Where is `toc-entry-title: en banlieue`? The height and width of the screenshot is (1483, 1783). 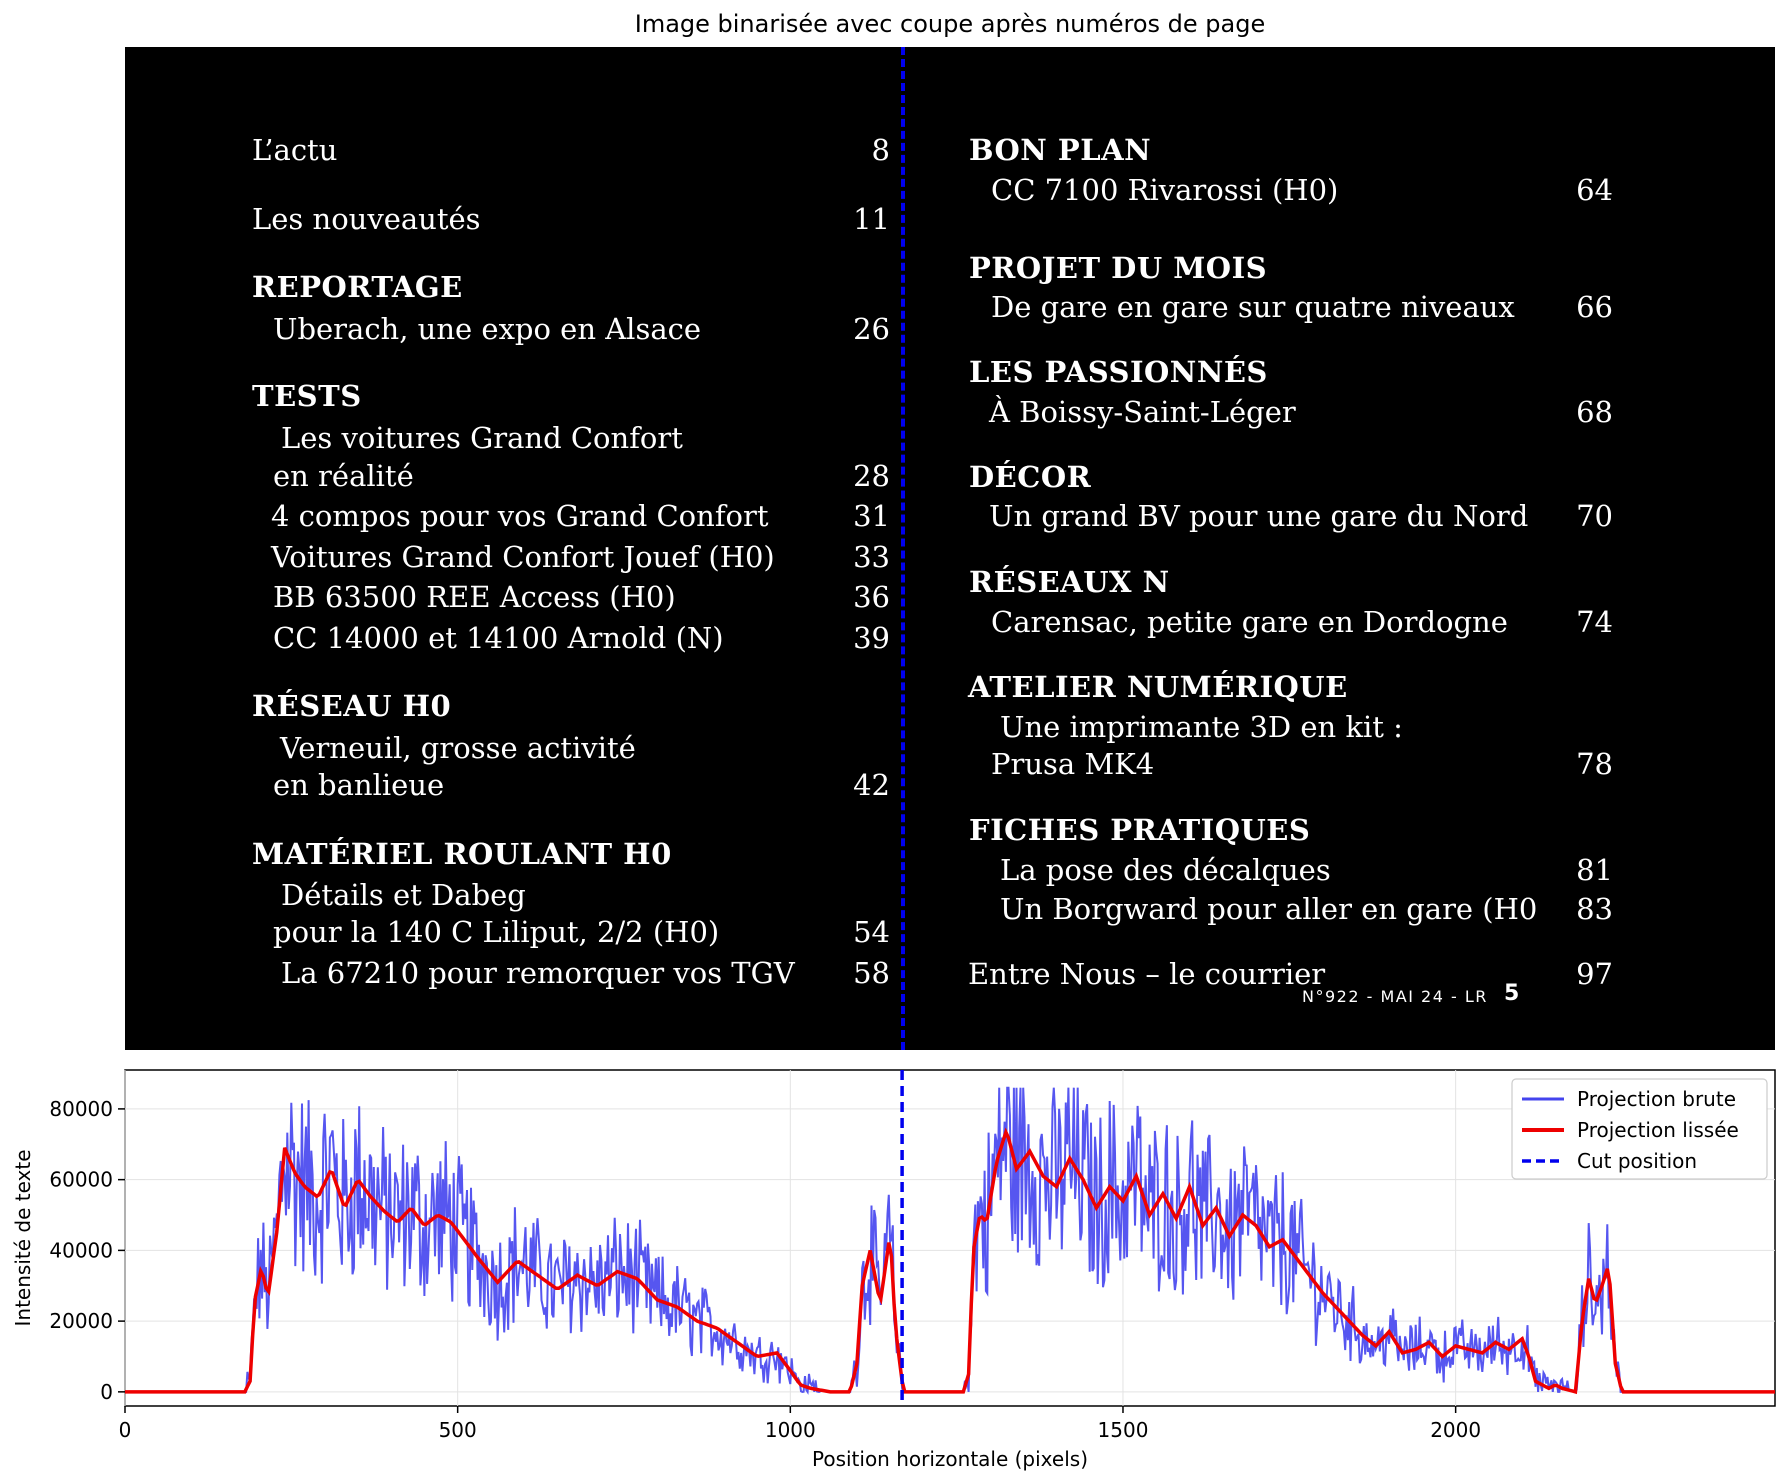
toc-entry-title: en banlieue is located at coordinates (359, 785).